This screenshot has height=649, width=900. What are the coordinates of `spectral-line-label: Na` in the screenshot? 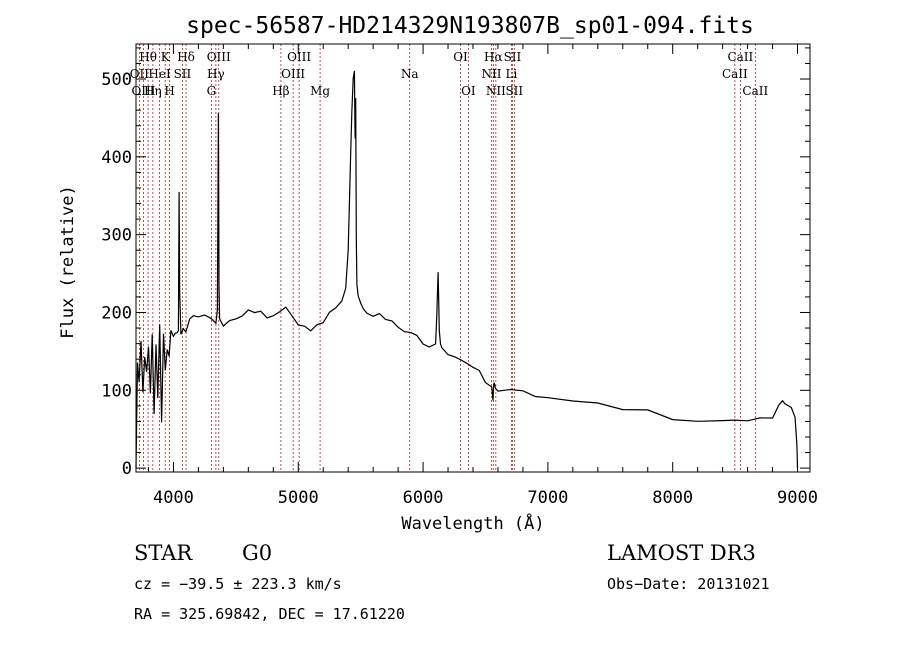 It's located at (410, 74).